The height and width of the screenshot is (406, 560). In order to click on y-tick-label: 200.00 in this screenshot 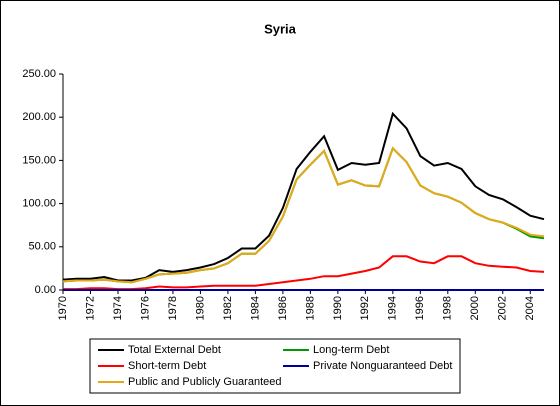, I will do `click(39, 117)`.